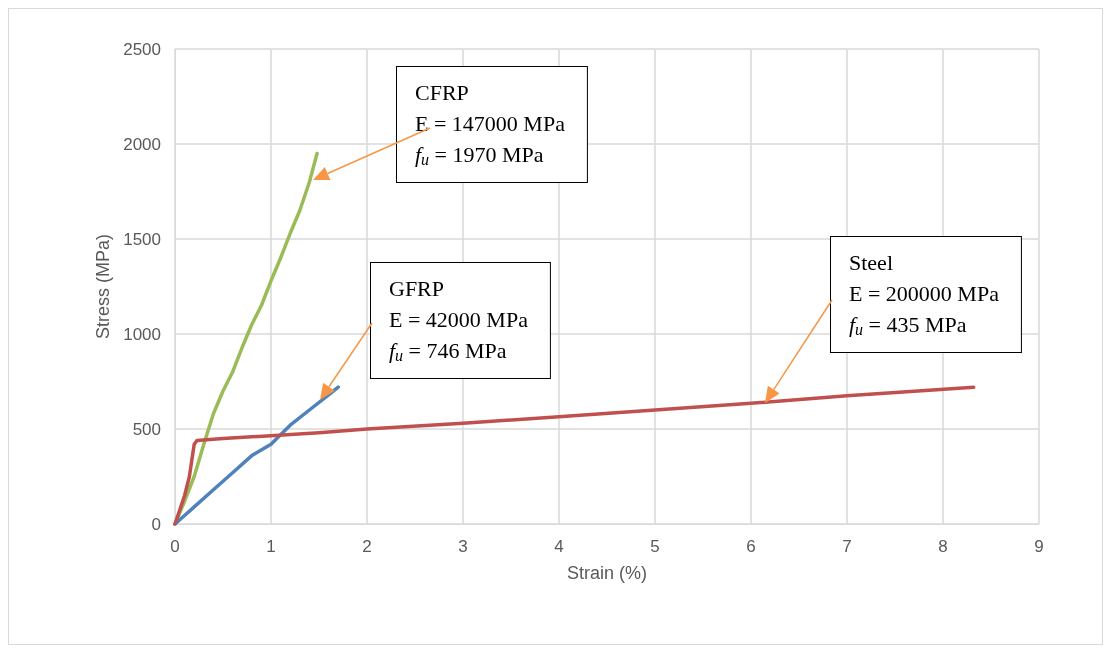 Image resolution: width=1115 pixels, height=657 pixels. What do you see at coordinates (559, 546) in the screenshot?
I see `x-tick-label: 4` at bounding box center [559, 546].